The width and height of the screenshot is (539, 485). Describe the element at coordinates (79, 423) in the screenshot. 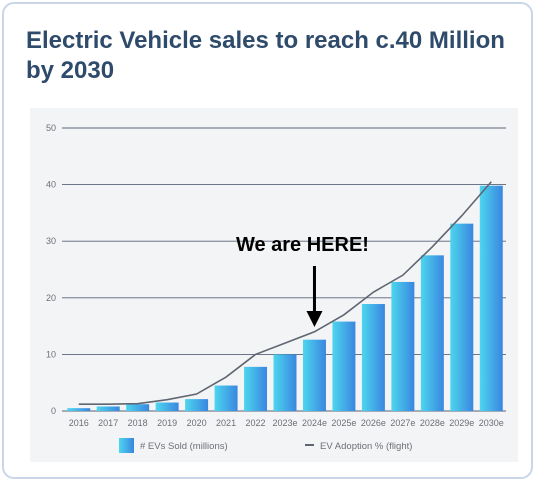

I see `x-tick-label: 2016` at that location.